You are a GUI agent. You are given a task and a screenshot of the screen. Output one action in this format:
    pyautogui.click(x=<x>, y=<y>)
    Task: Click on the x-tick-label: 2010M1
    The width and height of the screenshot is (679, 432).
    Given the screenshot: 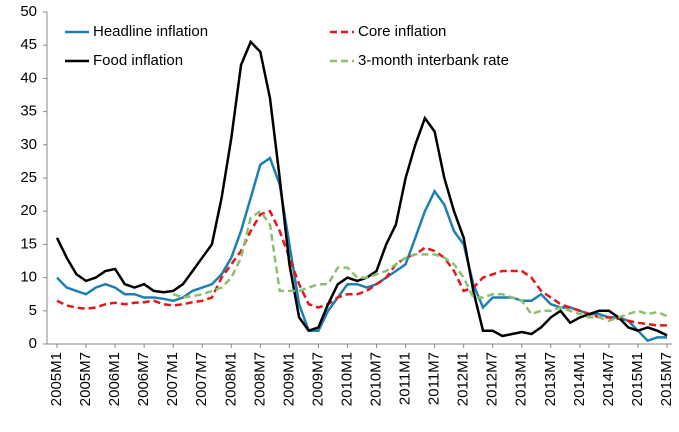 What is the action you would take?
    pyautogui.click(x=346, y=379)
    